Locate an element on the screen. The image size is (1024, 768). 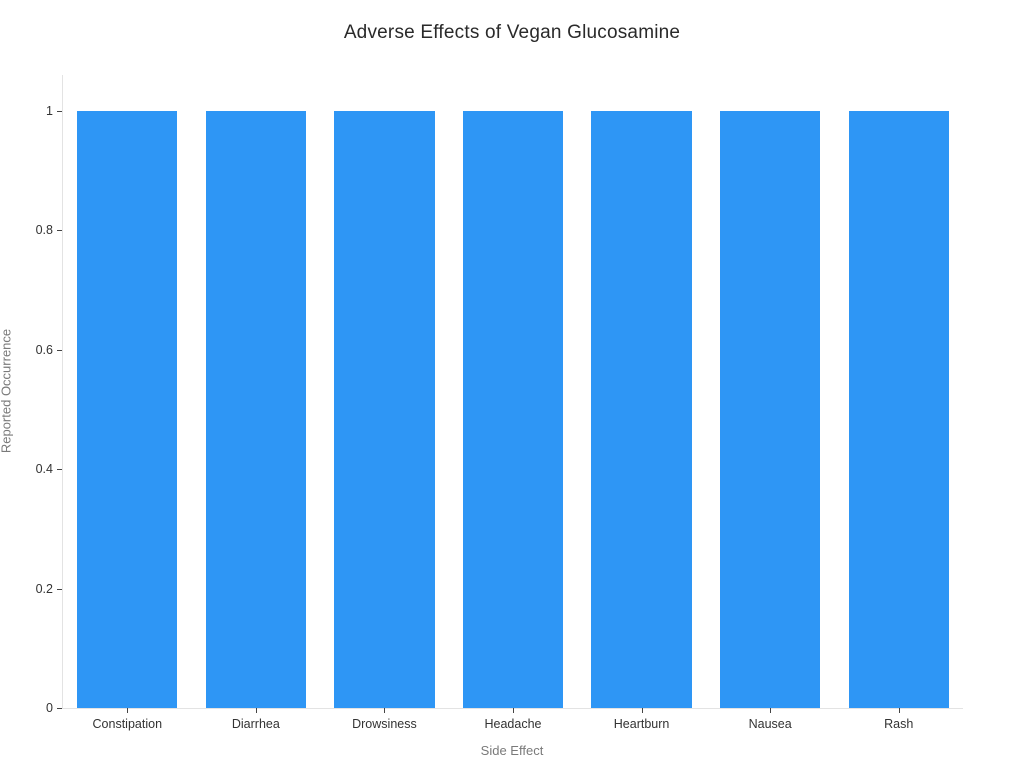
y-tick-label: 0 is located at coordinates (49, 708).